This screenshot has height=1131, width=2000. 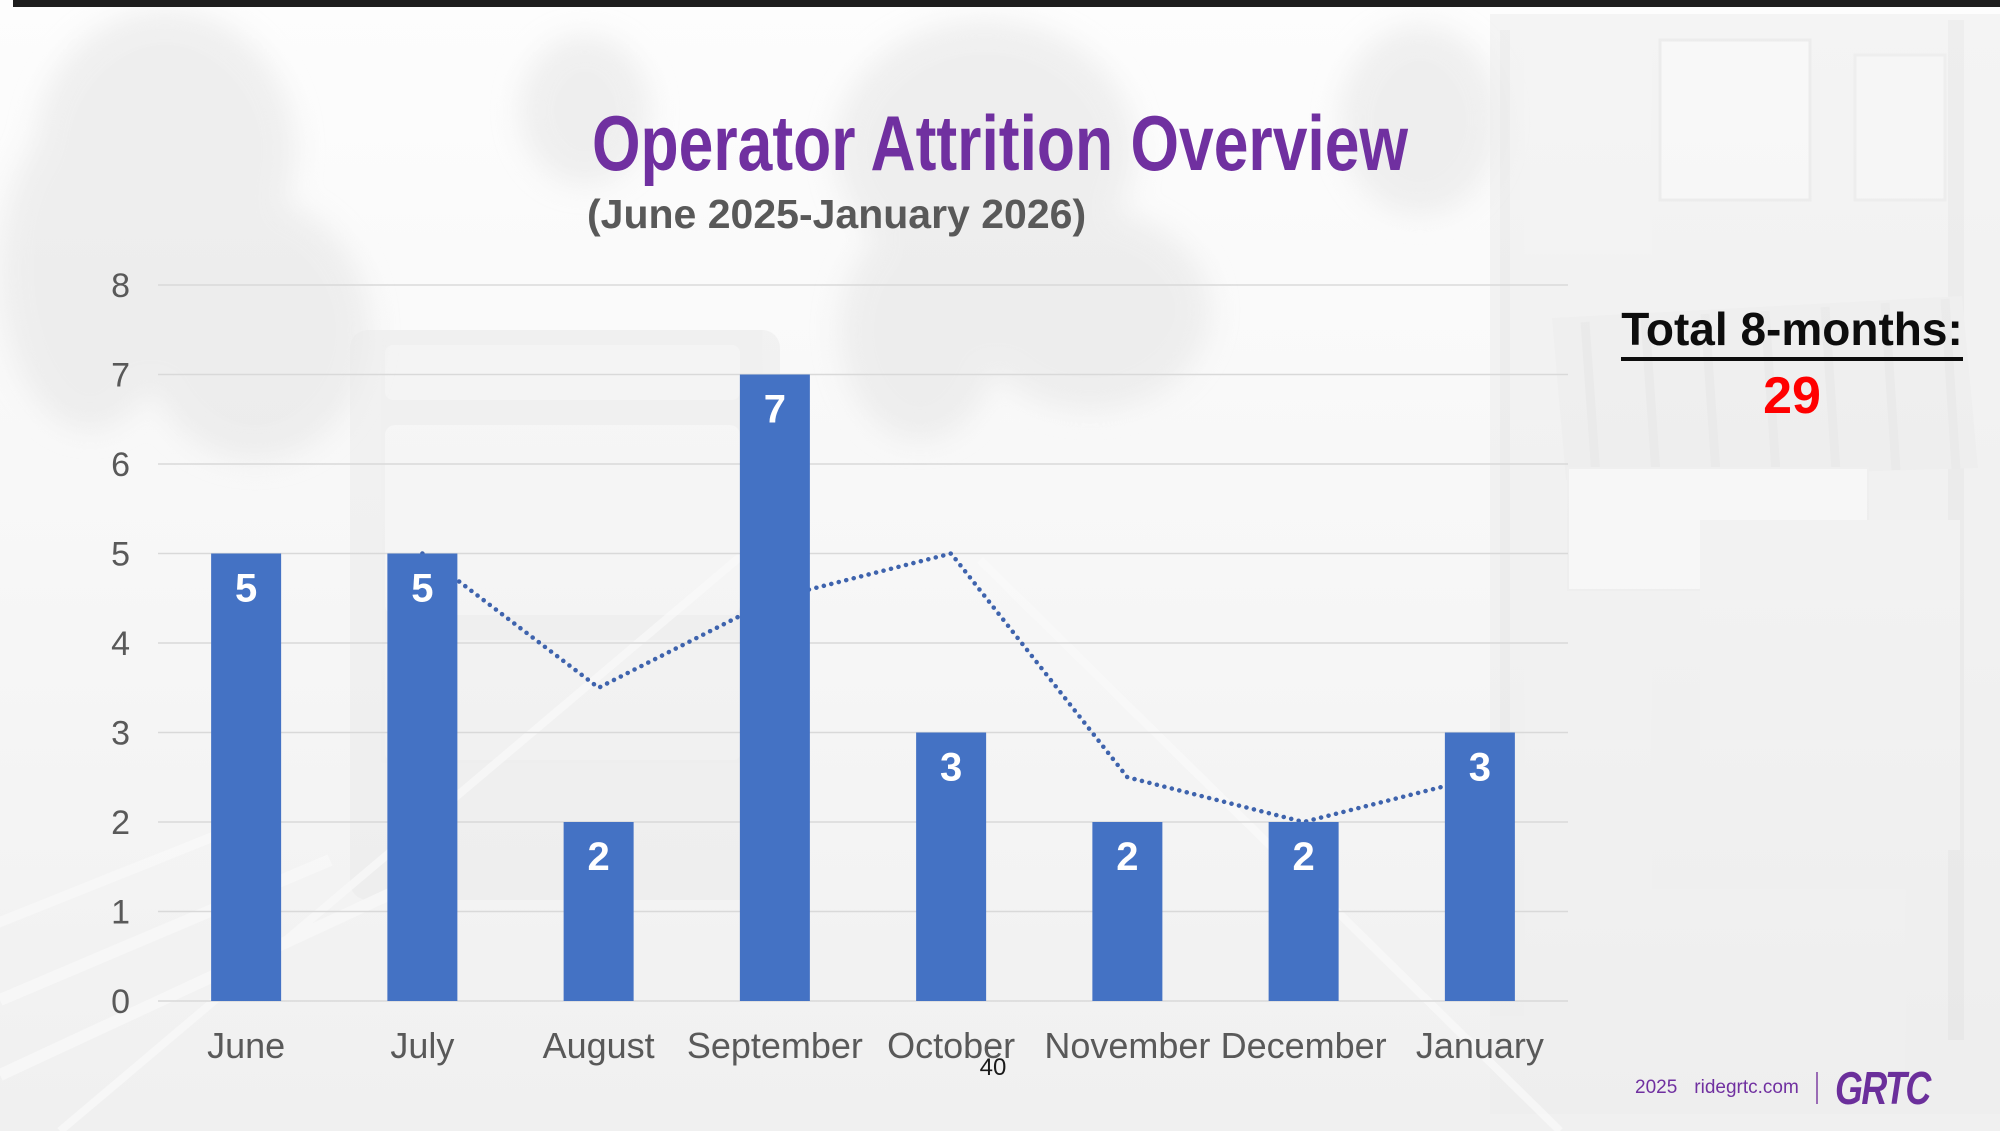 What do you see at coordinates (599, 857) in the screenshot?
I see `bar-label-august: 2` at bounding box center [599, 857].